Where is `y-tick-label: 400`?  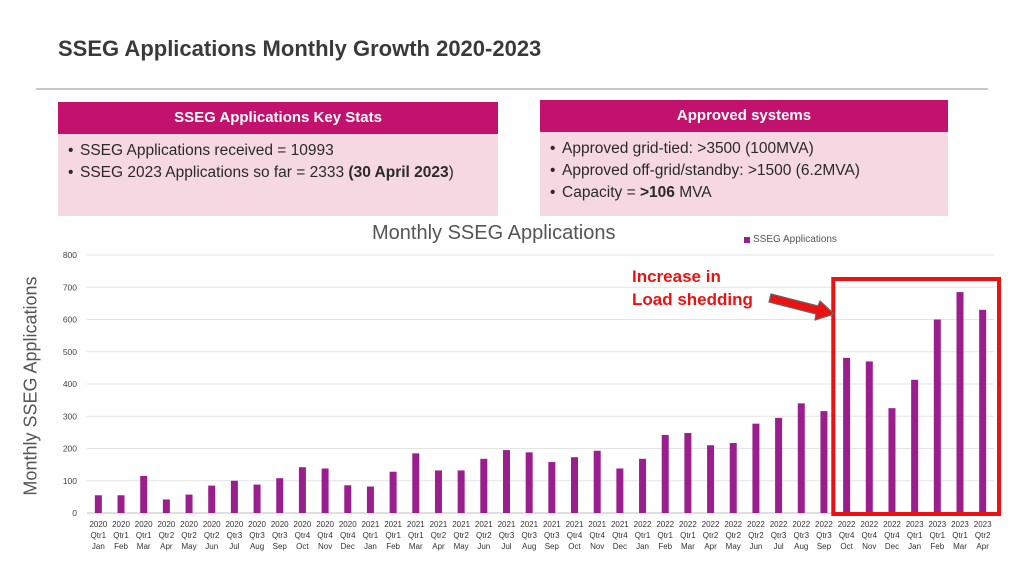
y-tick-label: 400 is located at coordinates (70, 384).